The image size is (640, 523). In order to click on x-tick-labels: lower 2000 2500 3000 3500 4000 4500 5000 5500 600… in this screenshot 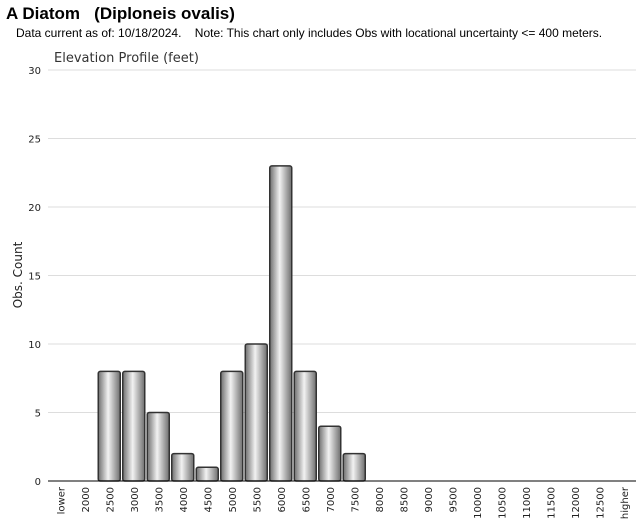, I will do `click(343, 502)`.